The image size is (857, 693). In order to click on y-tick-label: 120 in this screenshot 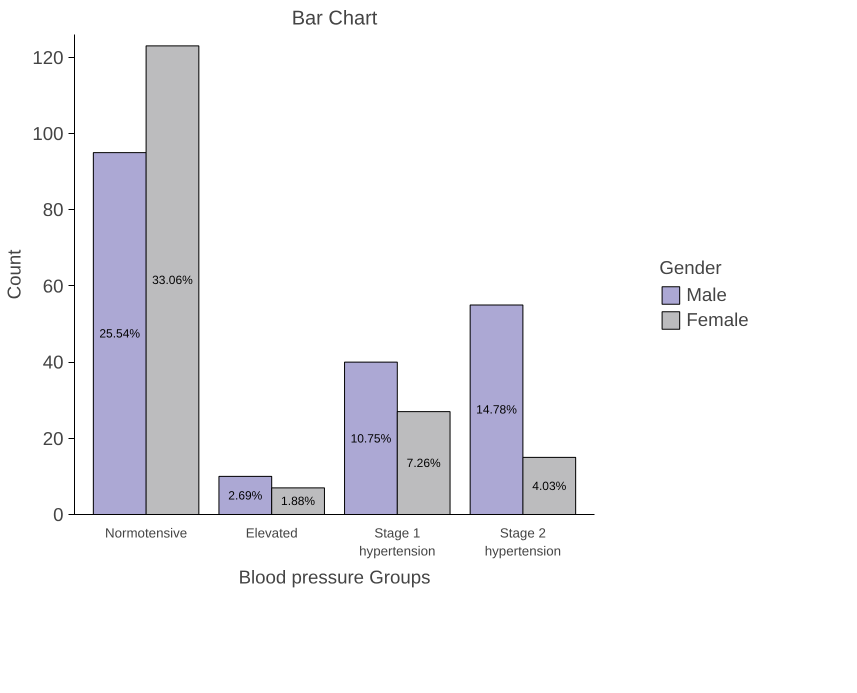, I will do `click(48, 57)`.